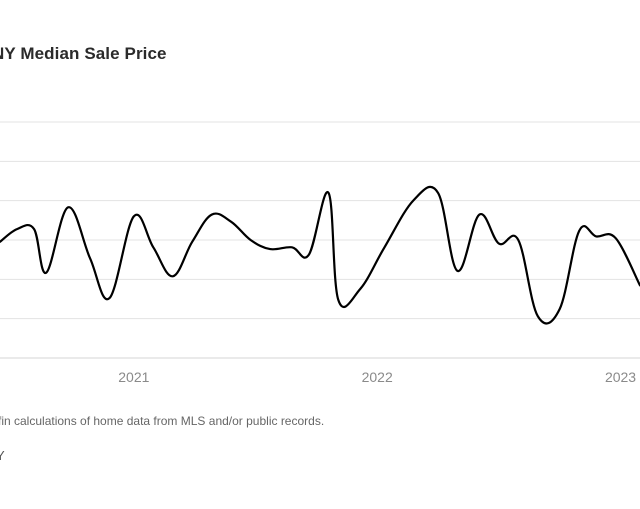 This screenshot has height=509, width=640. I want to click on x-axis-ticks: 2021 2022 2023, so click(377, 377).